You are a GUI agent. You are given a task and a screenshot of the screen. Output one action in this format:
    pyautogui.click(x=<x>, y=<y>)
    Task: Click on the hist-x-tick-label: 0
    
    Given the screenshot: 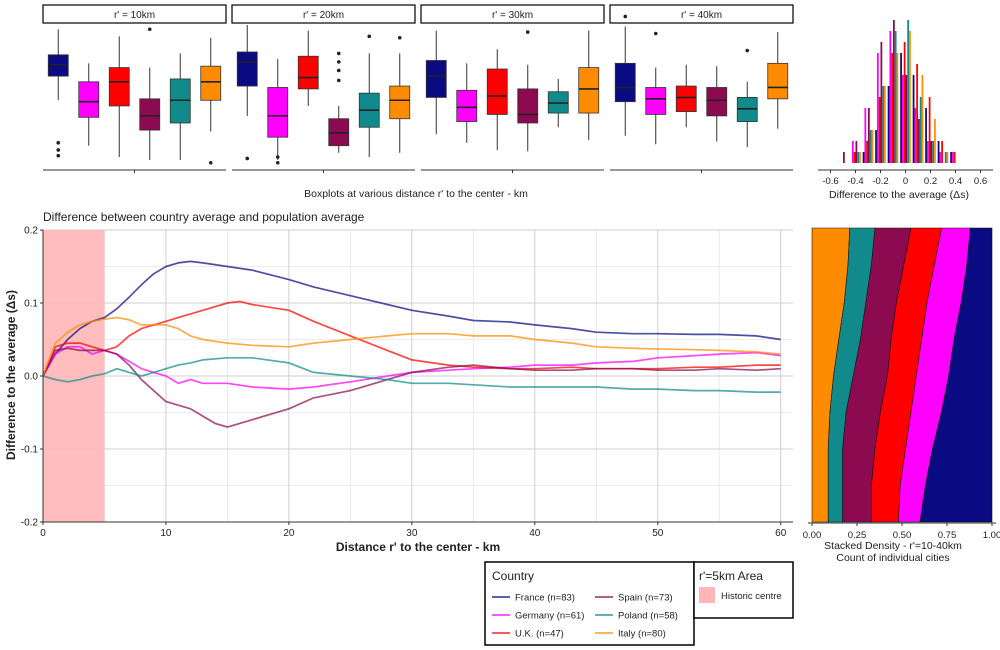 What is the action you would take?
    pyautogui.click(x=905, y=181)
    